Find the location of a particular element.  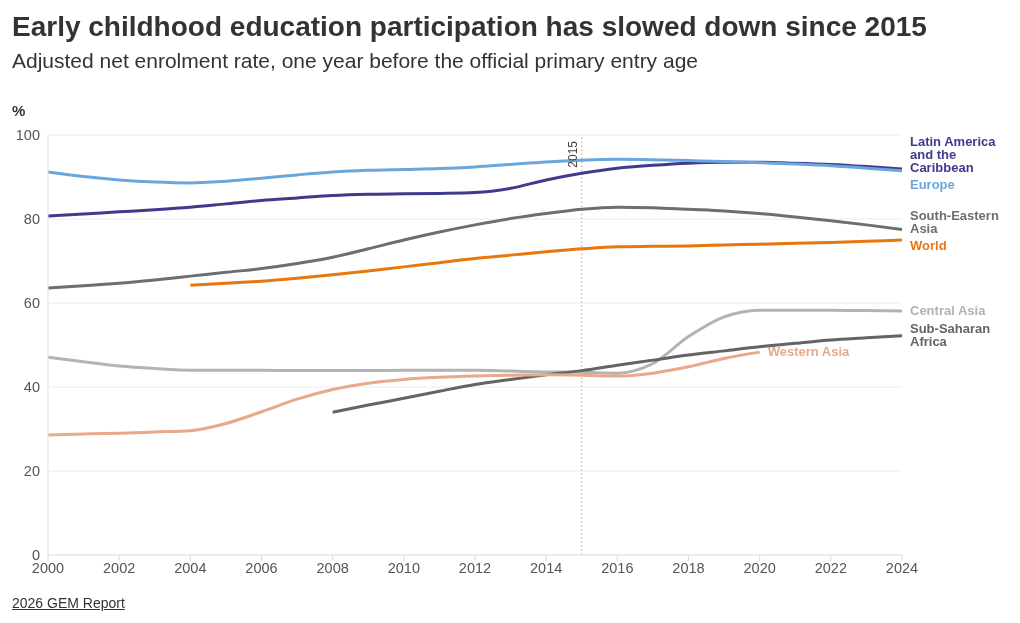

series-label: Sub-Saharan Africa is located at coordinates (950, 335).